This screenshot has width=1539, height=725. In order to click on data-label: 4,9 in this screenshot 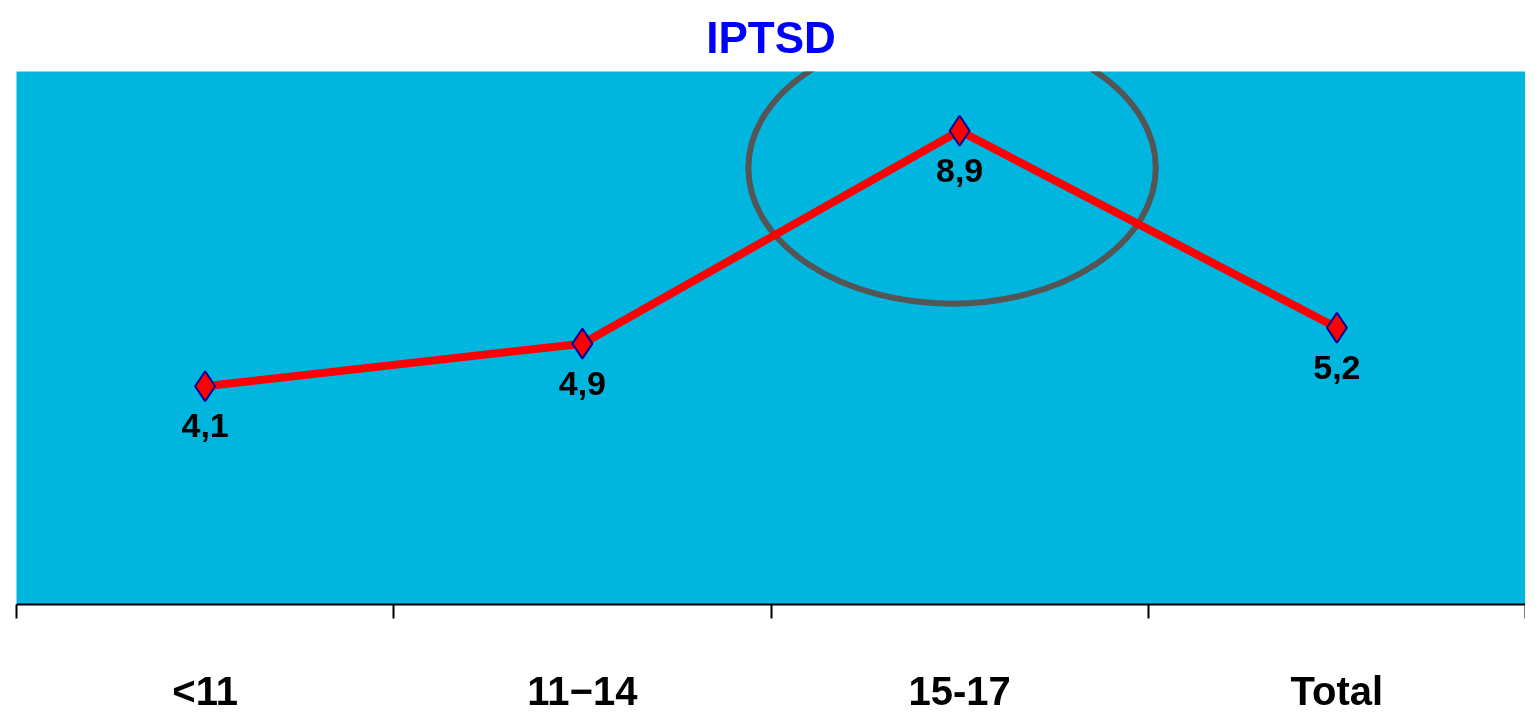, I will do `click(582, 382)`.